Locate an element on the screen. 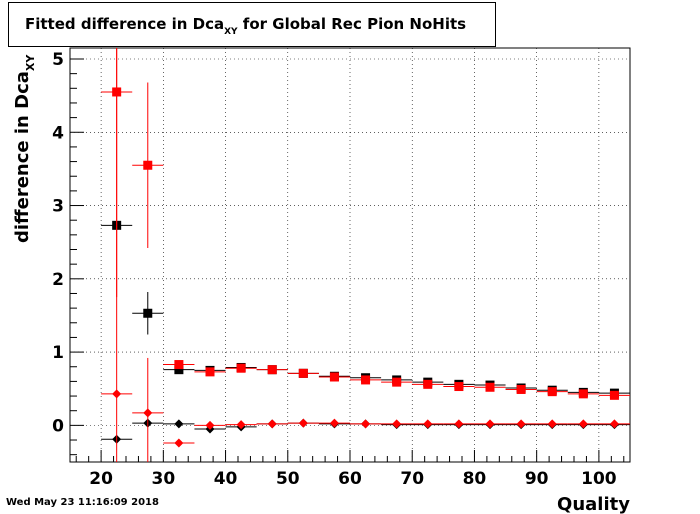 The height and width of the screenshot is (514, 700). y-tick-label: 0 is located at coordinates (58, 426).